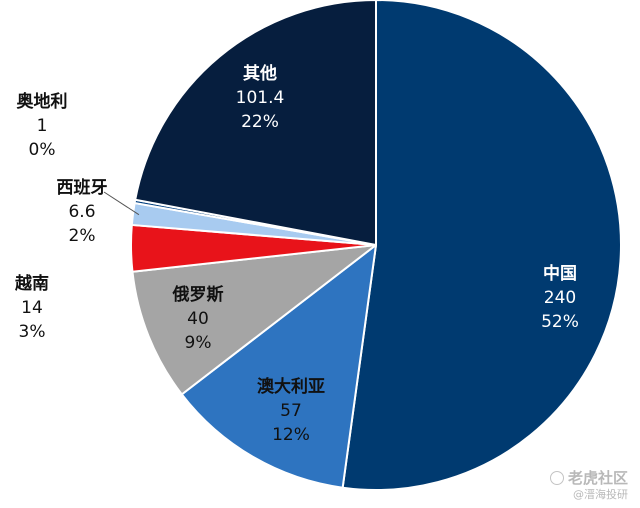 The width and height of the screenshot is (640, 508). I want to click on pie-slice-australia, so click(278, 366).